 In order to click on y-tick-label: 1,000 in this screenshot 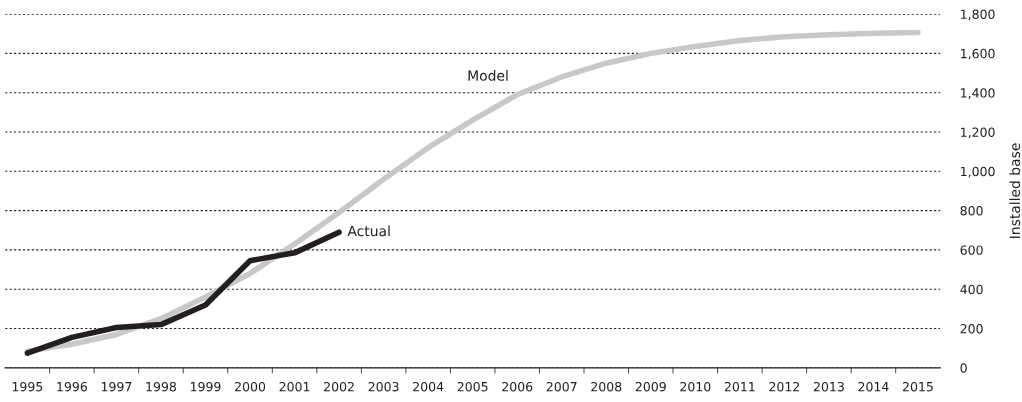, I will do `click(978, 172)`.